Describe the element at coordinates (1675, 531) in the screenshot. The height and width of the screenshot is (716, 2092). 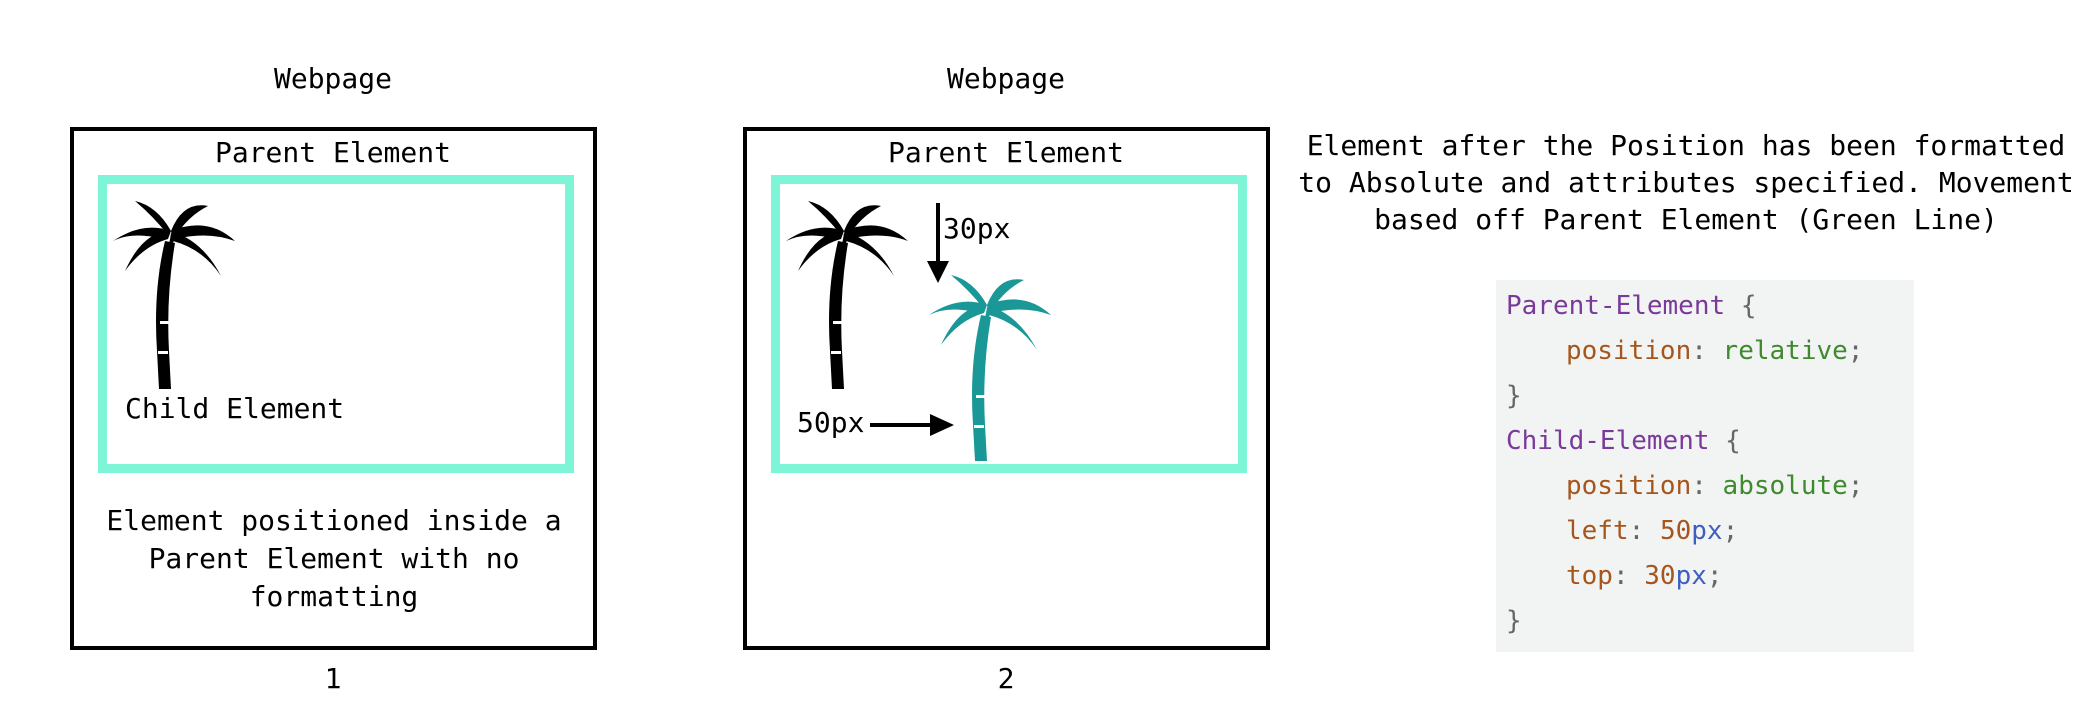
I see `left-number: 50` at that location.